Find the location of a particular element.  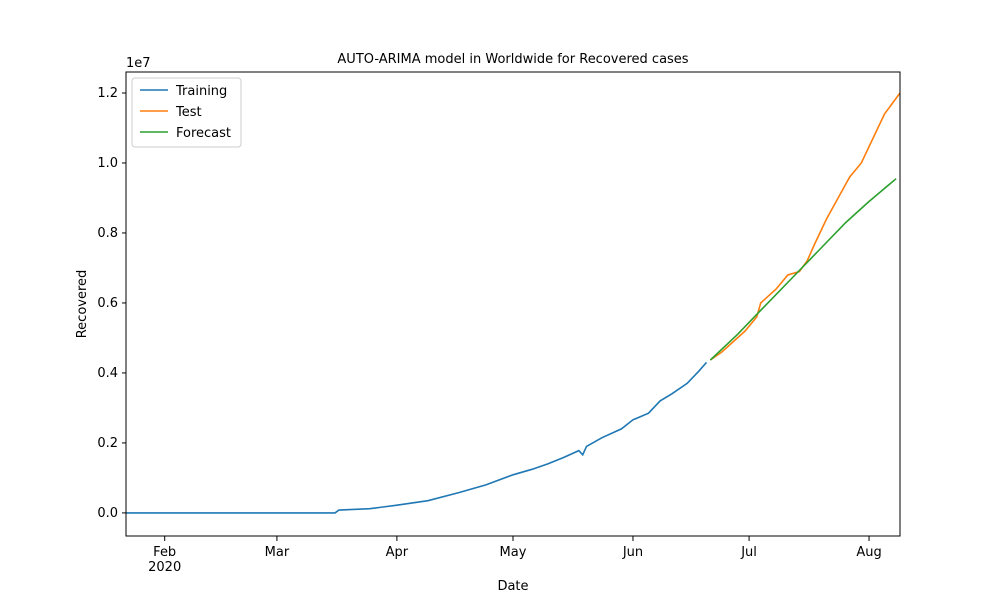

y-tick-label: 0.8 is located at coordinates (107, 233).